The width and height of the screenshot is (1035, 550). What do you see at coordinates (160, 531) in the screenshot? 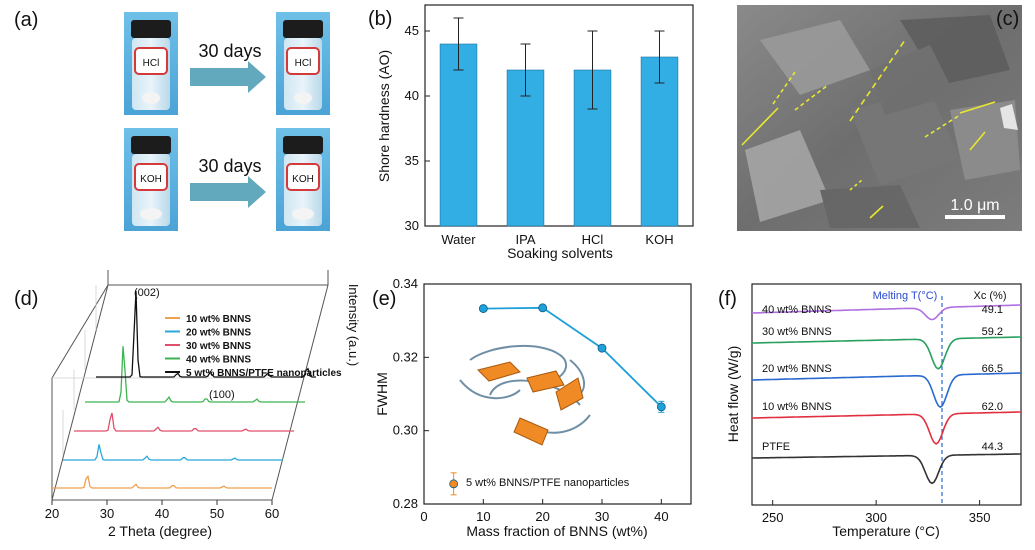
I see `x-axis-label: 2 Theta (degree)` at bounding box center [160, 531].